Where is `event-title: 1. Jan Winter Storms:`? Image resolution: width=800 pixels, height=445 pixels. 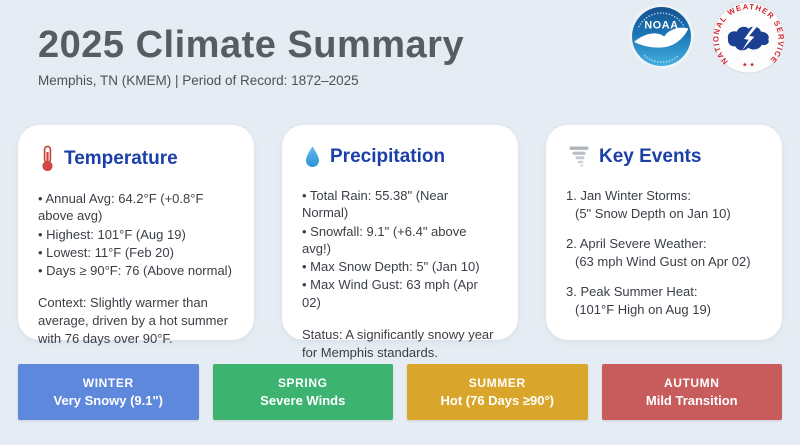
event-title: 1. Jan Winter Storms: is located at coordinates (628, 195).